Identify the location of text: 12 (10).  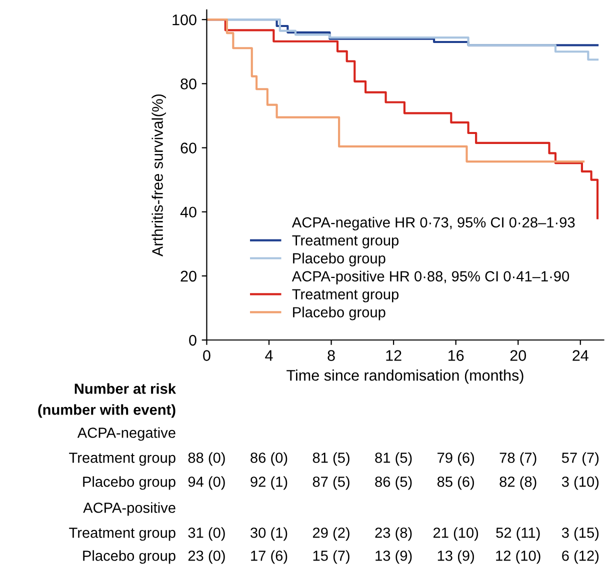
(518, 557).